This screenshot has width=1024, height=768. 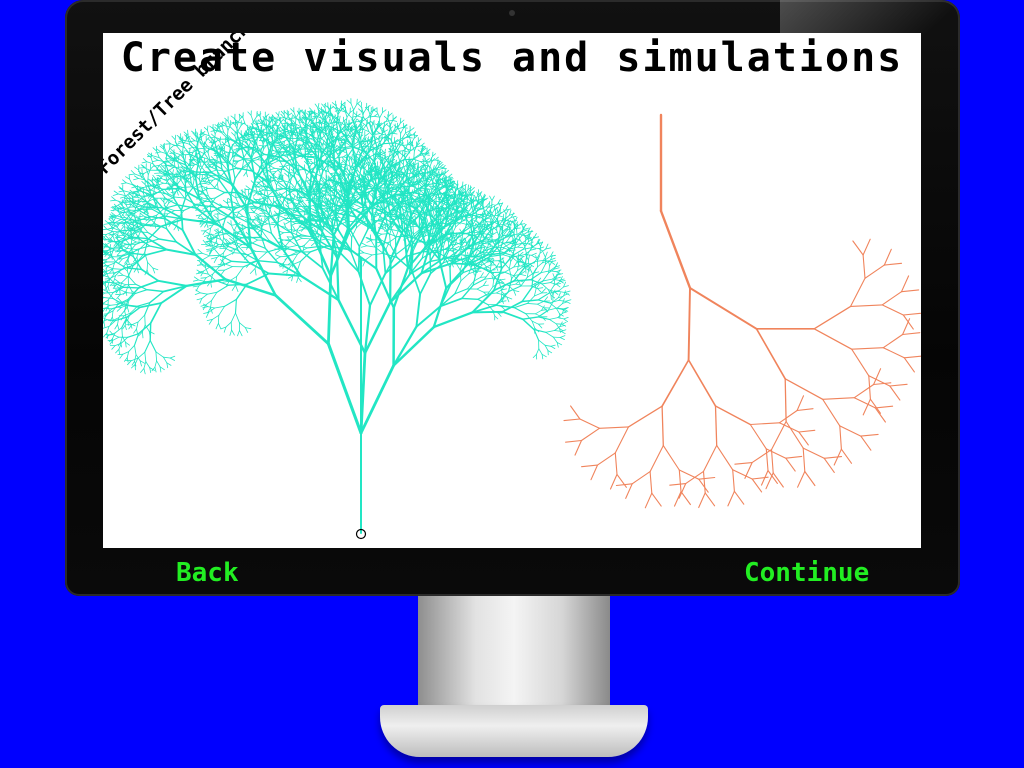 What do you see at coordinates (207, 573) in the screenshot?
I see `back-button: Back` at bounding box center [207, 573].